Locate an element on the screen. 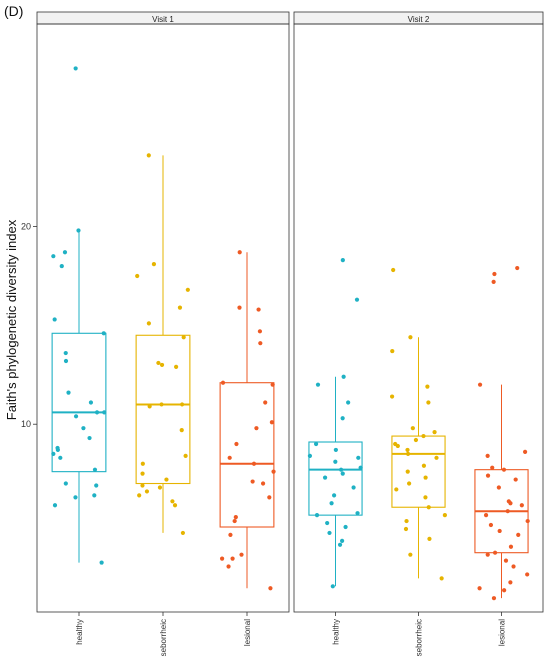  facet-strip-label: Visit 1 is located at coordinates (163, 19).